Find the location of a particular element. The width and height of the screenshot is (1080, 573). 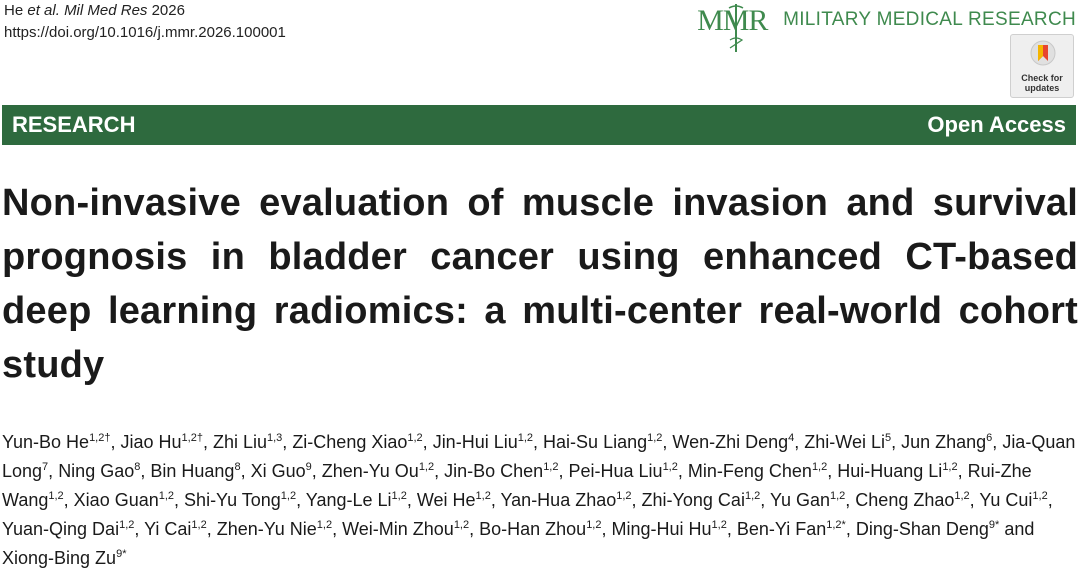

author-item: Jiao Hu1,2† is located at coordinates (162, 442).